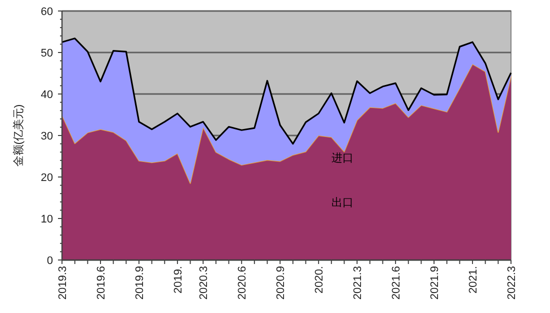 This screenshot has width=550, height=313. What do you see at coordinates (358, 283) in the screenshot?
I see `x-tick-label: 2021.3` at bounding box center [358, 283].